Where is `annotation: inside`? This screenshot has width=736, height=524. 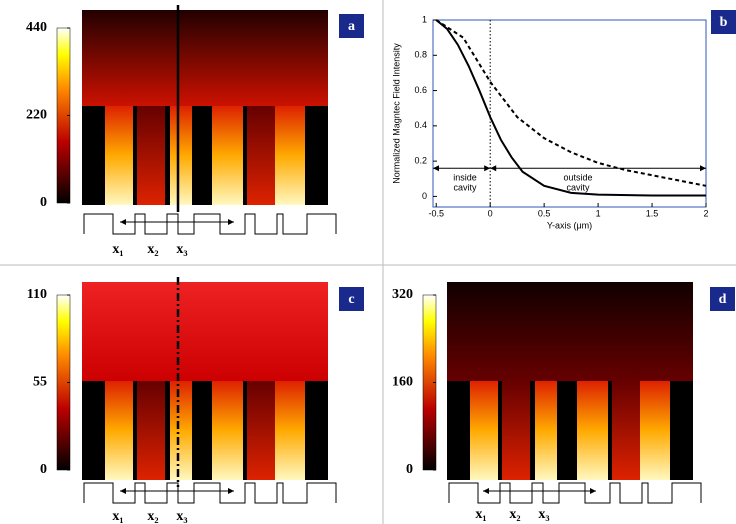 annotation: inside is located at coordinates (465, 178).